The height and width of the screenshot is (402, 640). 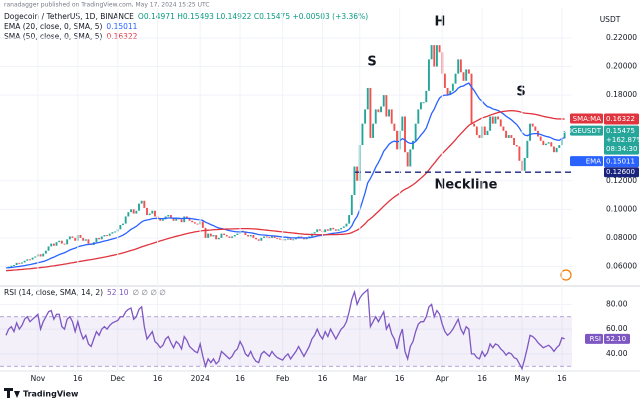 What do you see at coordinates (121, 26) in the screenshot?
I see `ema-legend-value: 0.15011` at bounding box center [121, 26].